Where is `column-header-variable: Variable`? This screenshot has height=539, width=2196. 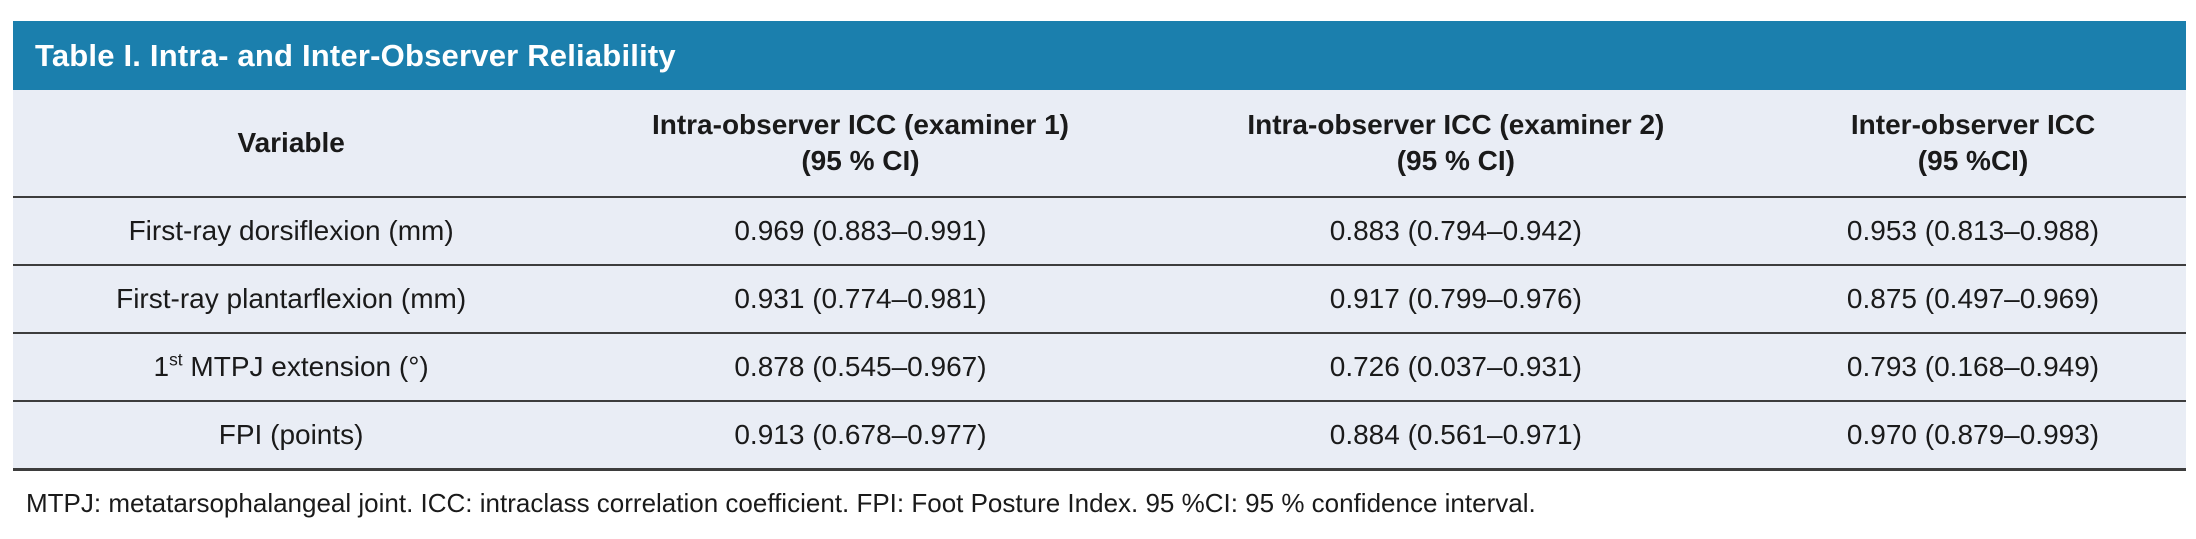
column-header-variable: Variable is located at coordinates (291, 142).